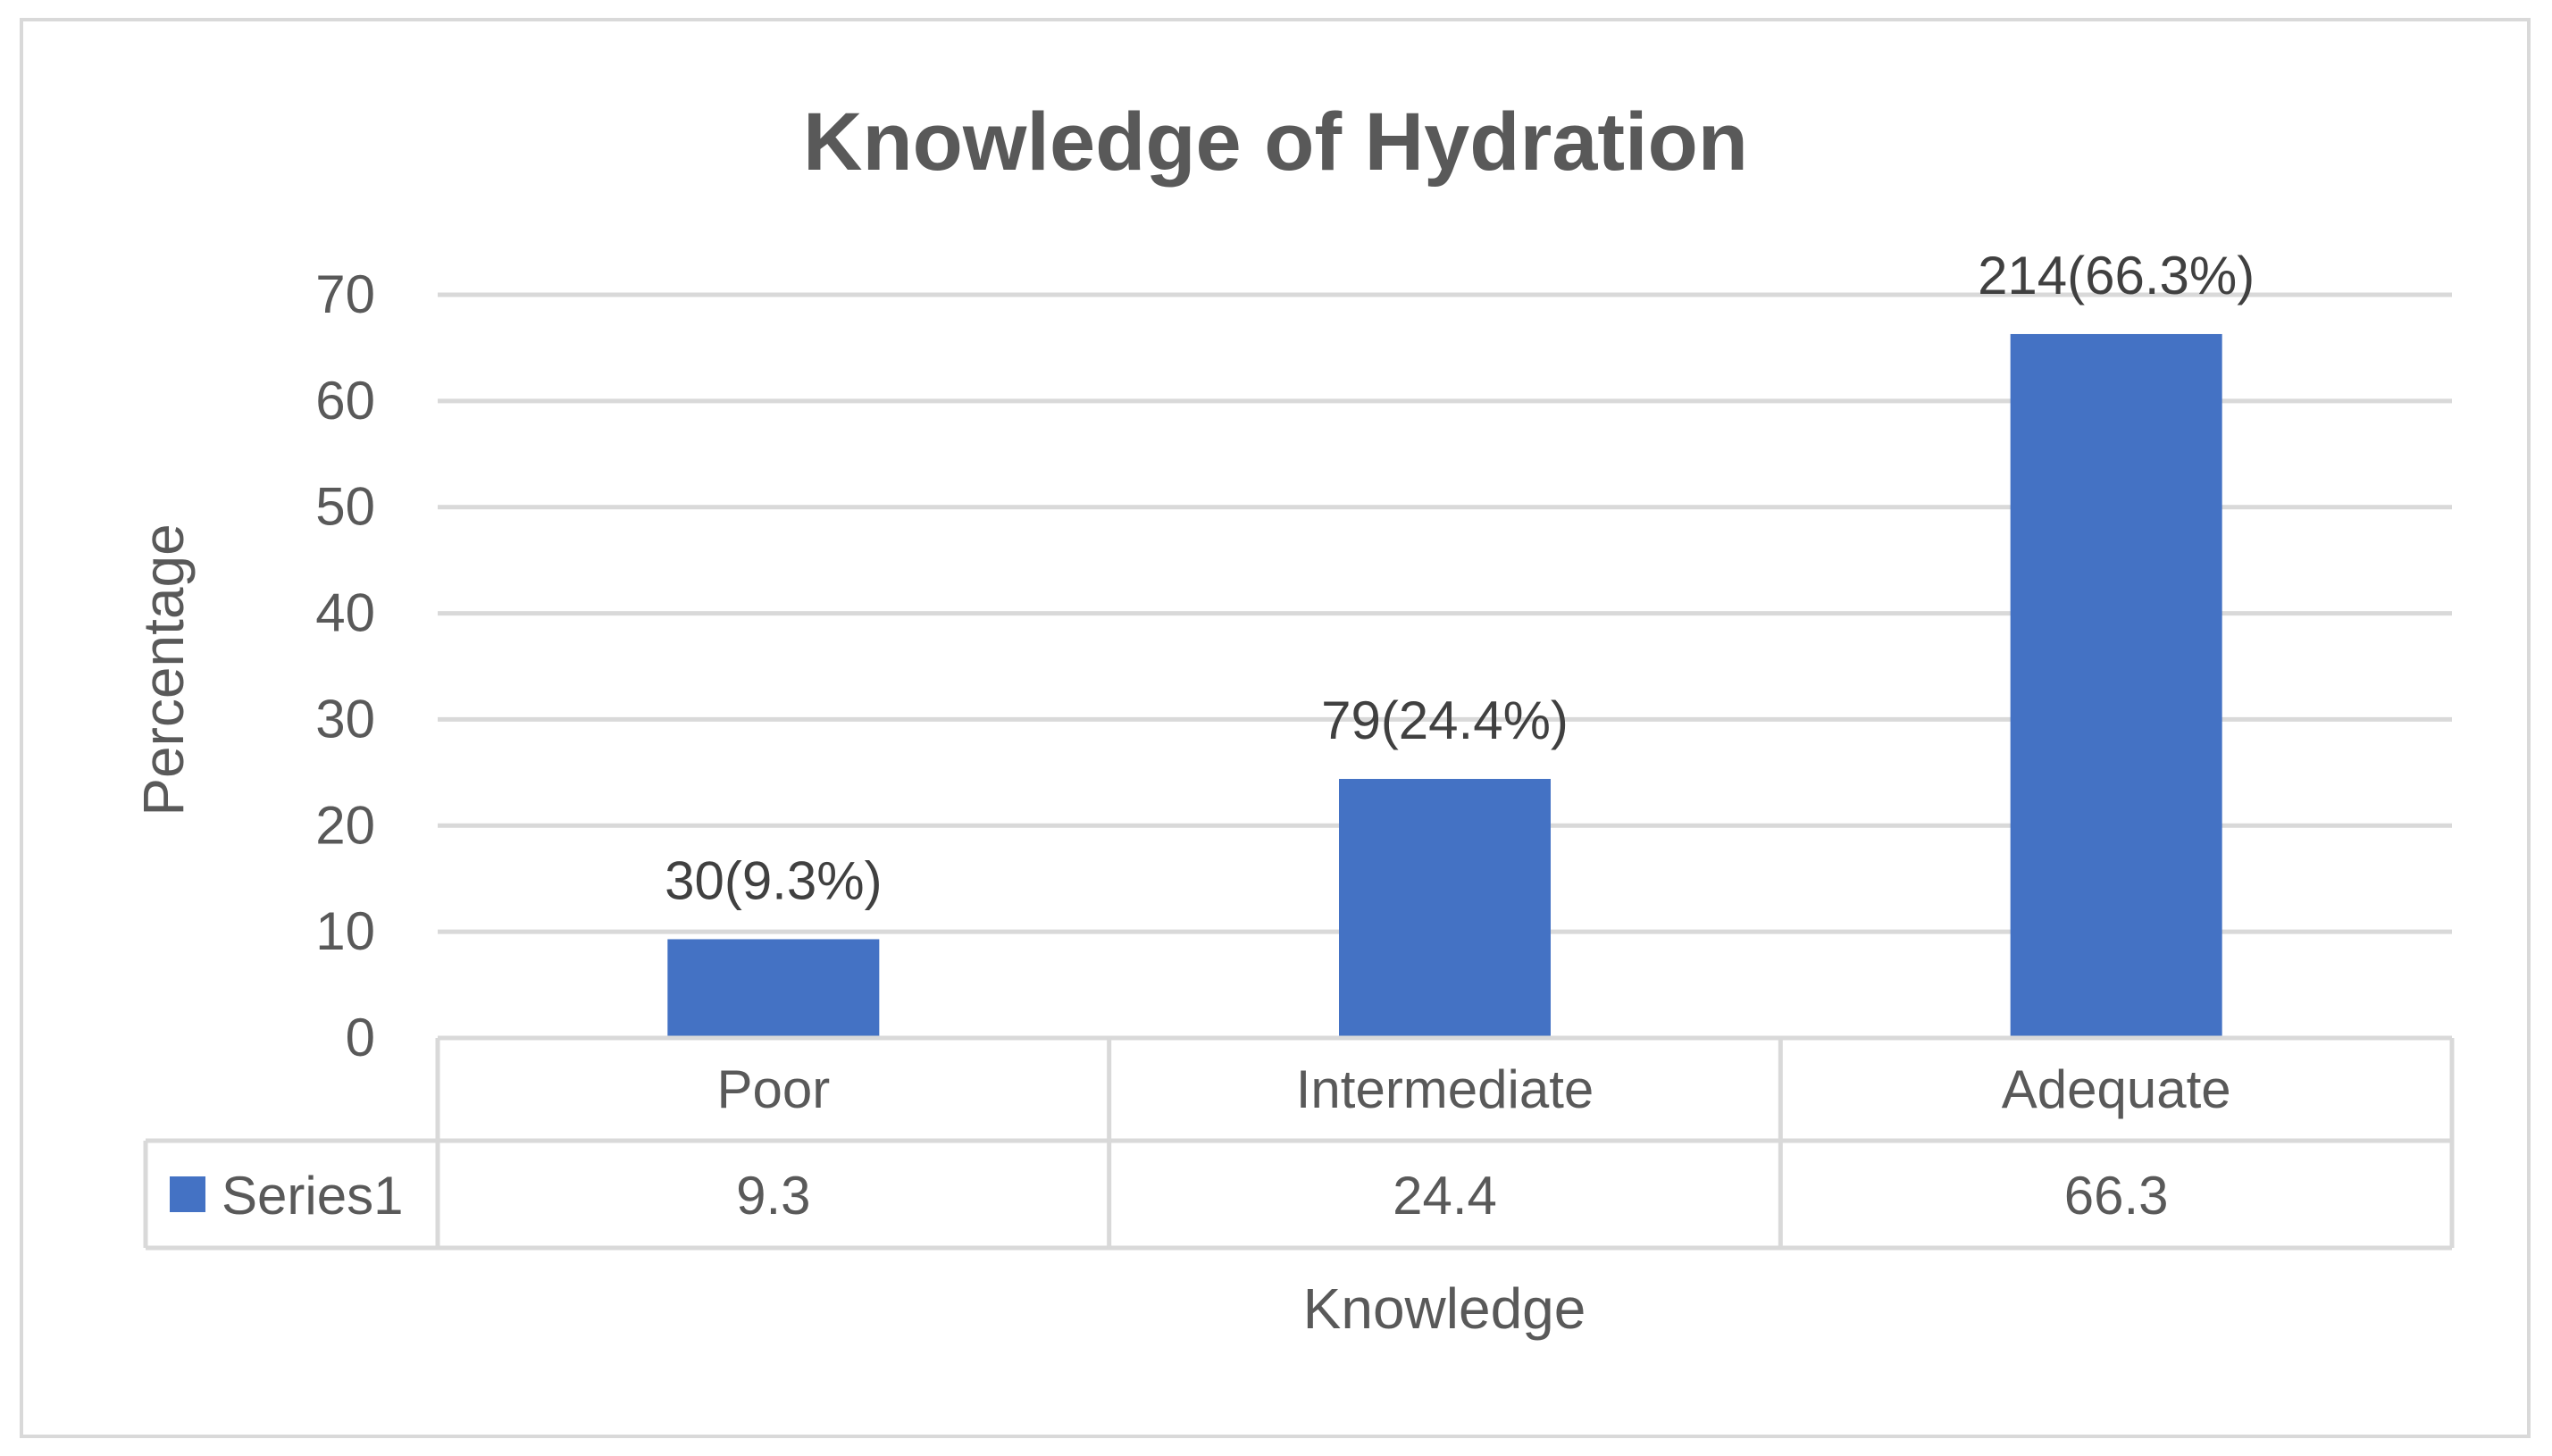  What do you see at coordinates (773, 988) in the screenshot?
I see `bar-poor` at bounding box center [773, 988].